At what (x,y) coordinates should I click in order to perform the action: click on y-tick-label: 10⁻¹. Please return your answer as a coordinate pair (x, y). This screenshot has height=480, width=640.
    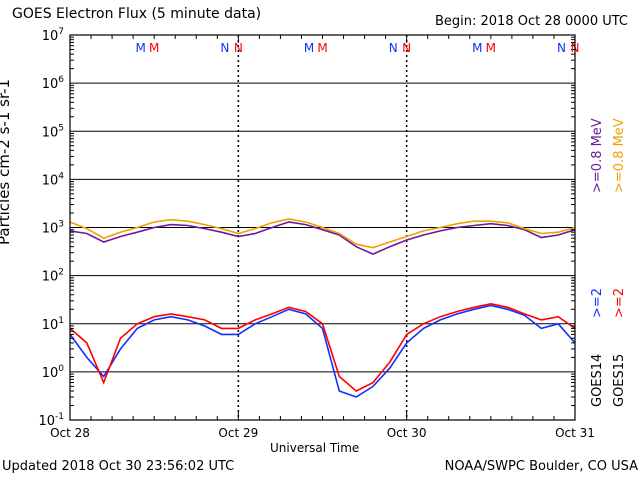
    Looking at the image, I should click on (51, 420).